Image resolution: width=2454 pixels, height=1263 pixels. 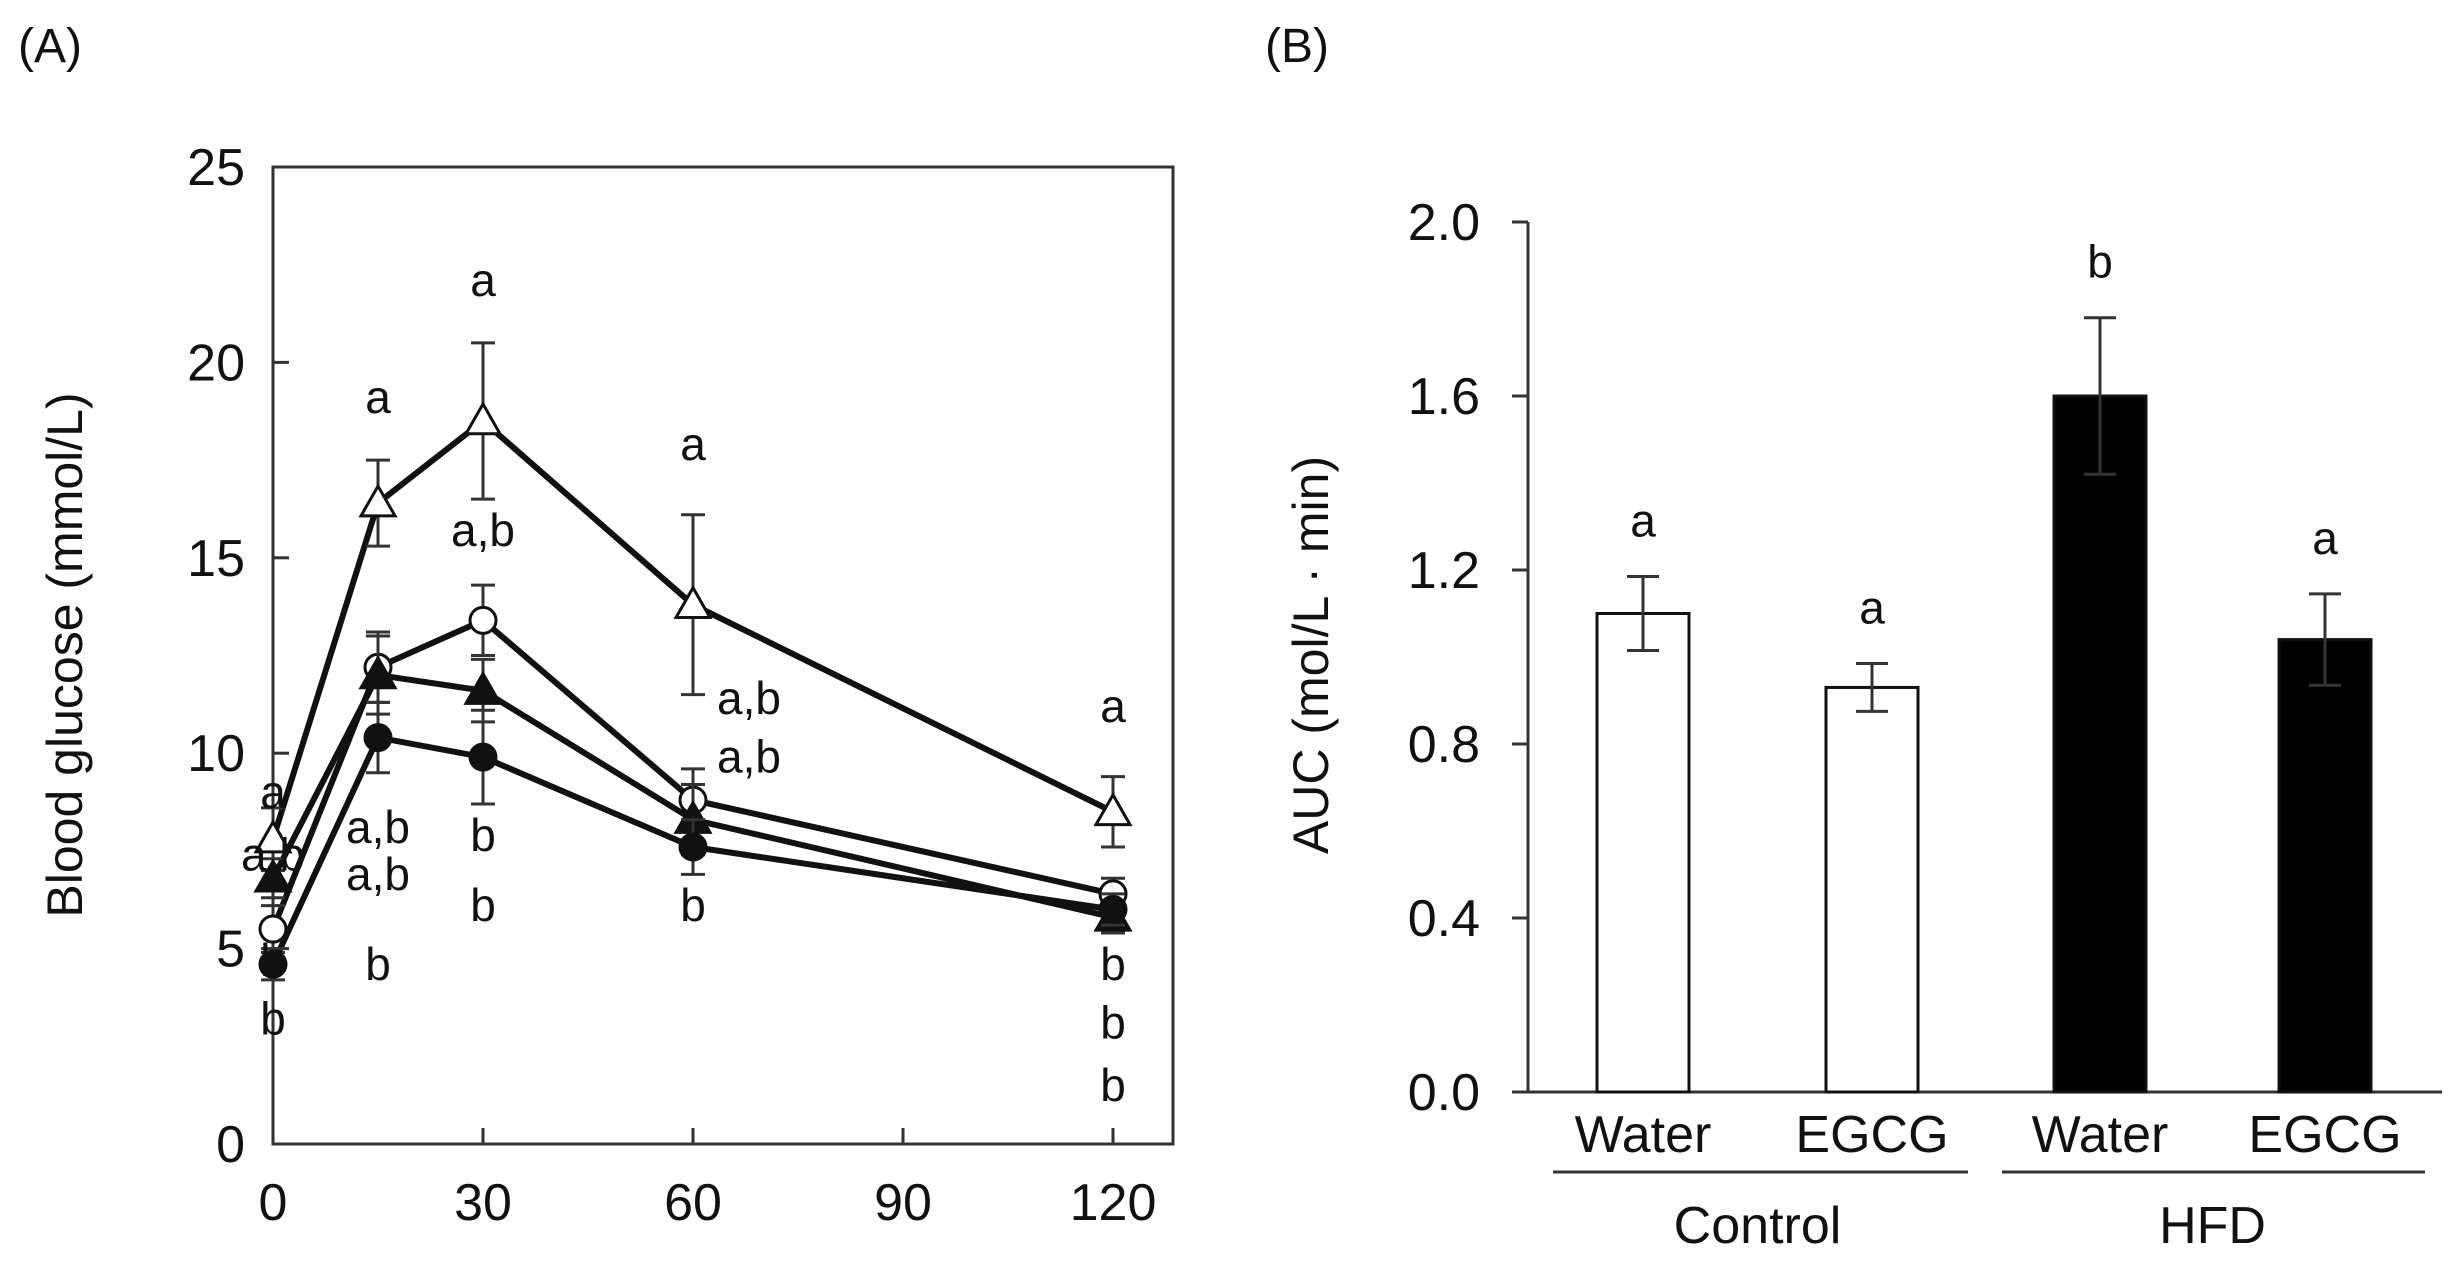 I want to click on y-tick-label-b: 2.0, so click(x=1444, y=223).